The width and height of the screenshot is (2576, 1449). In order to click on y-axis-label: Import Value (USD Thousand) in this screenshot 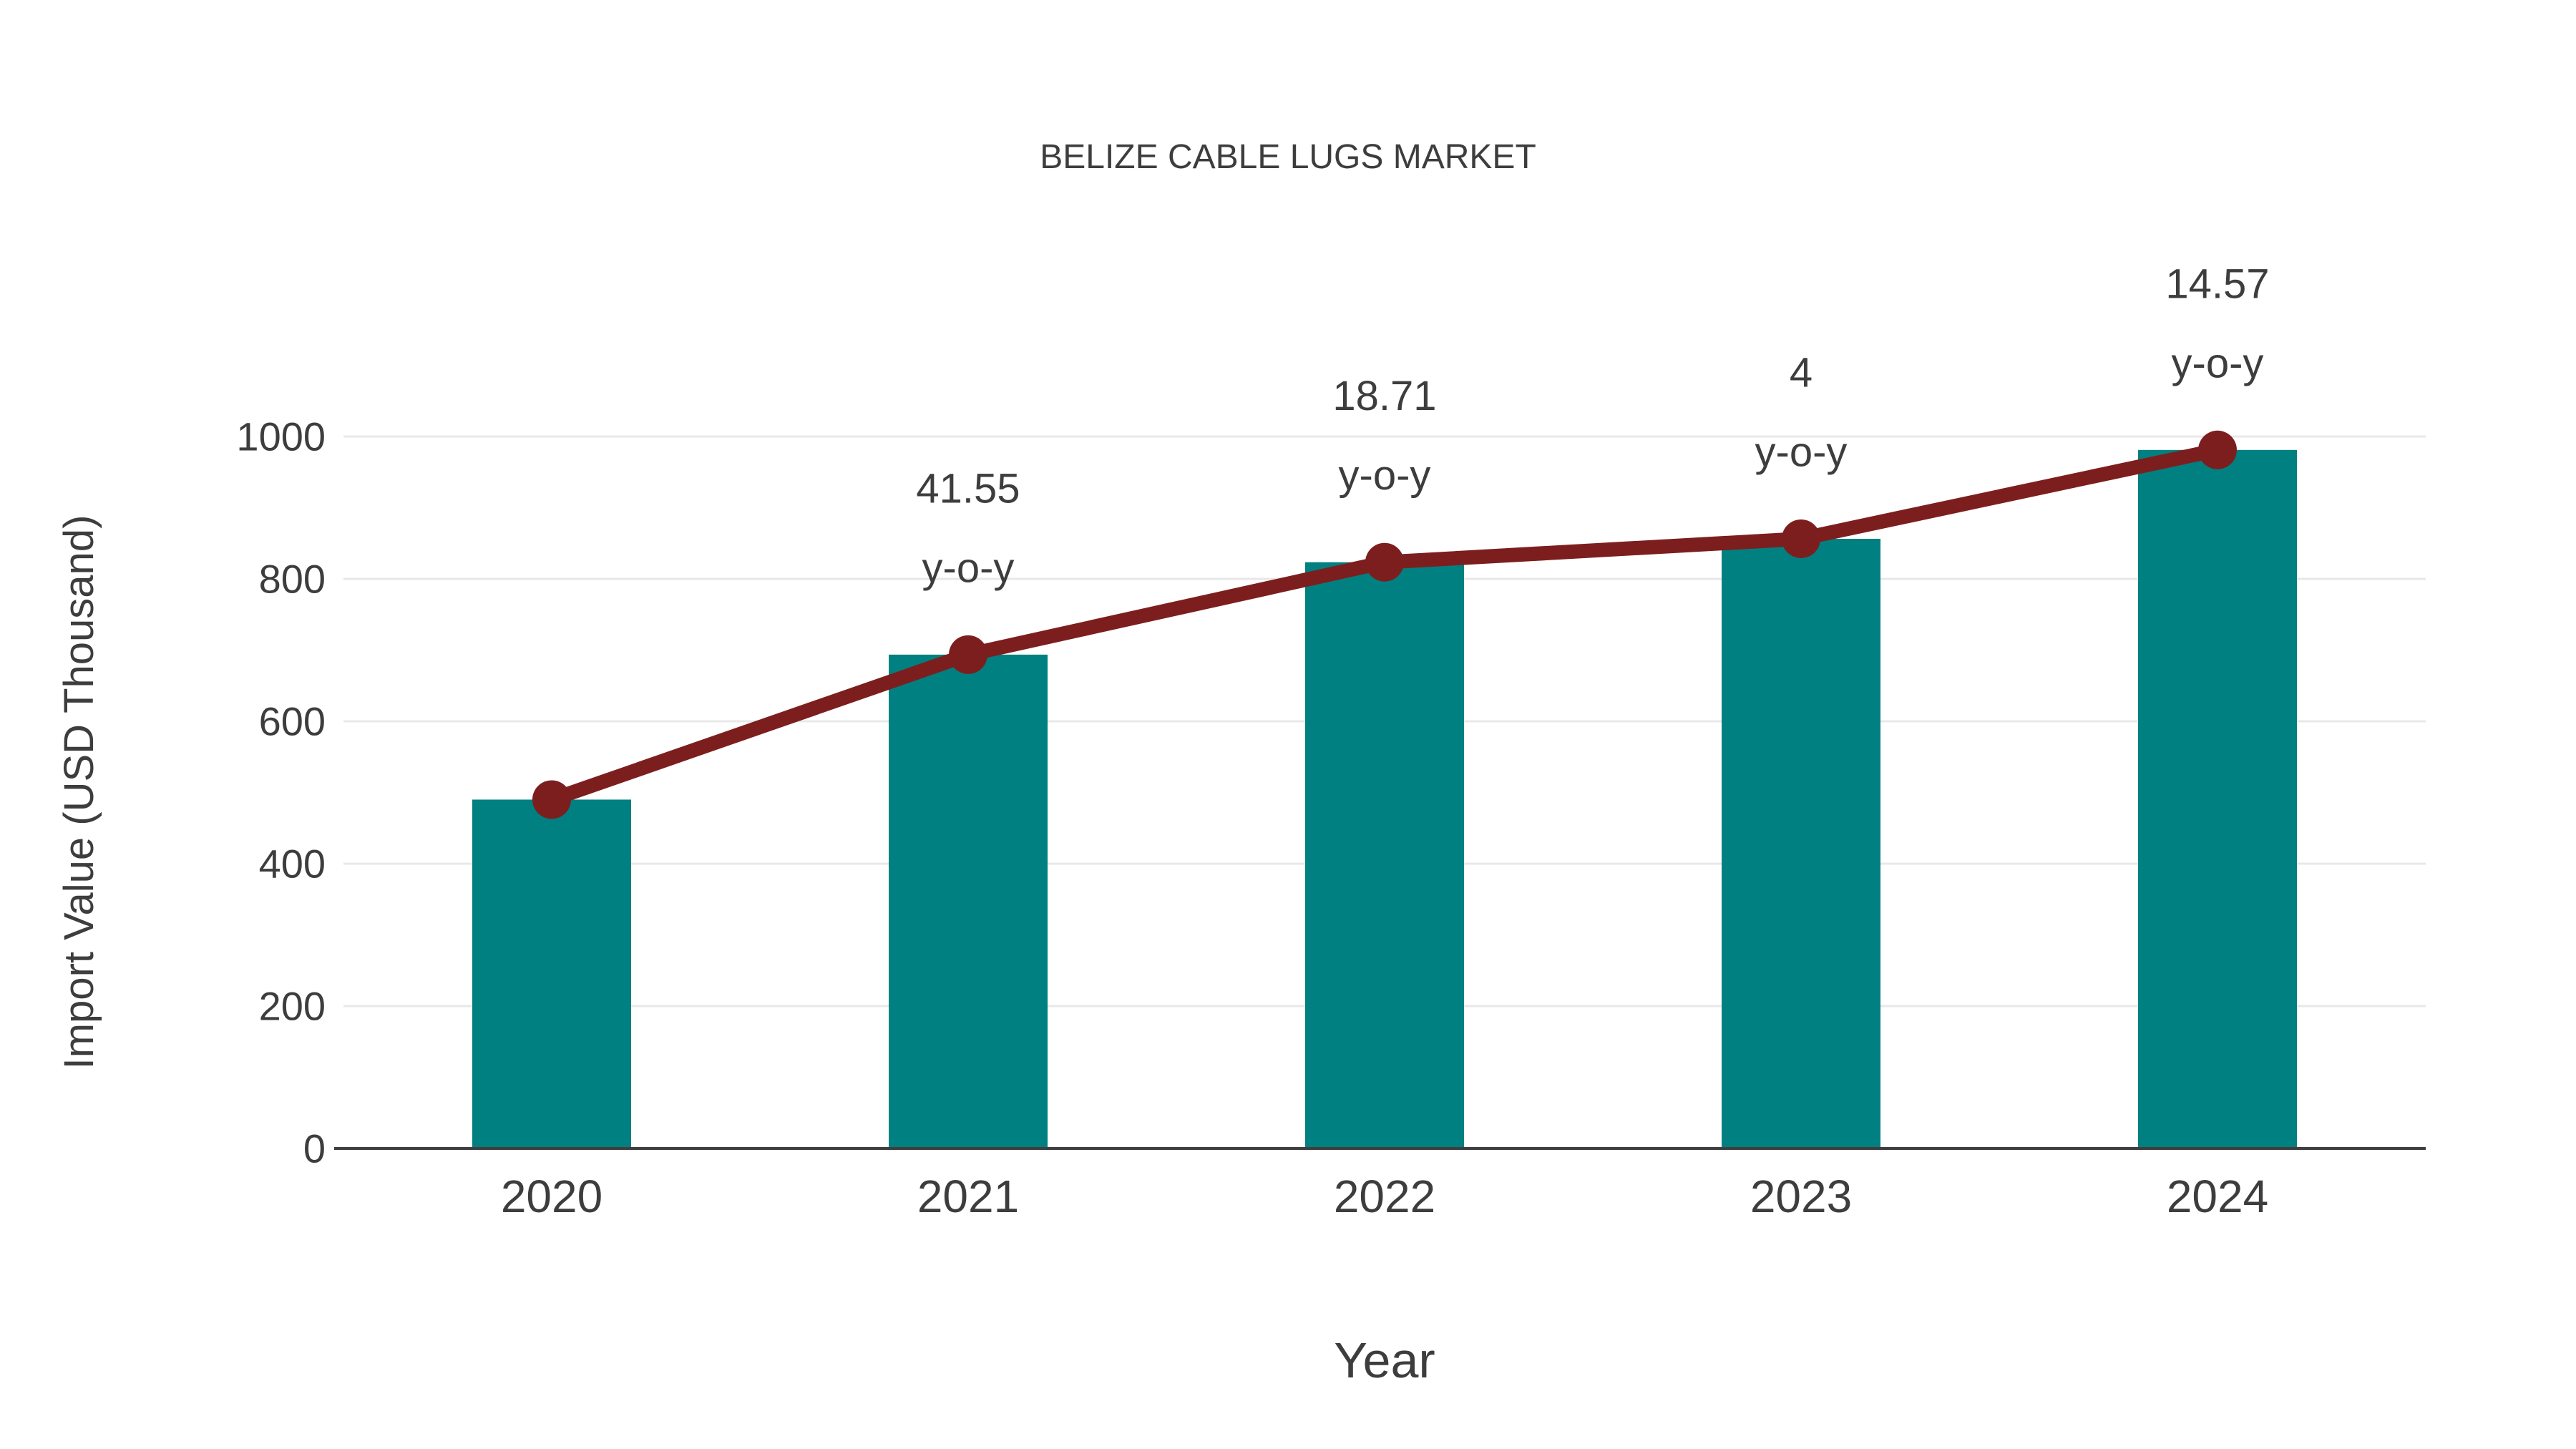, I will do `click(79, 792)`.